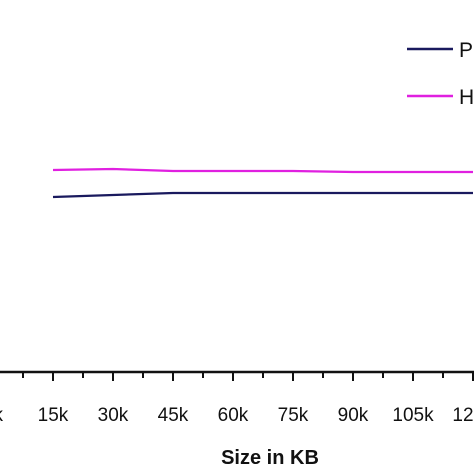 Image resolution: width=474 pixels, height=474 pixels. Describe the element at coordinates (353, 415) in the screenshot. I see `x-tick-label: 90k` at that location.